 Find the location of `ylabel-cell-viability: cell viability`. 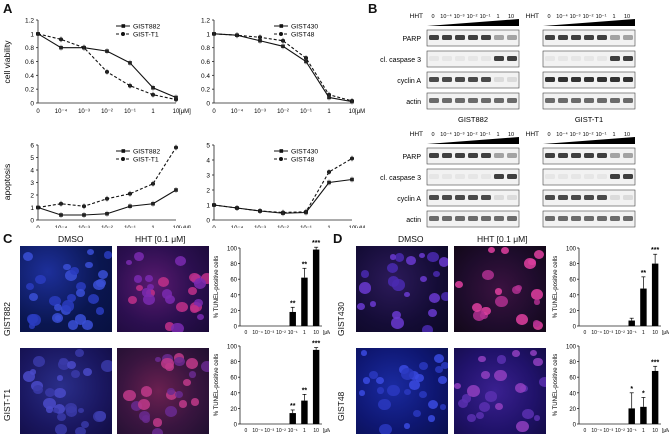

ylabel-cell-viability: cell viability is located at coordinates (7, 62).